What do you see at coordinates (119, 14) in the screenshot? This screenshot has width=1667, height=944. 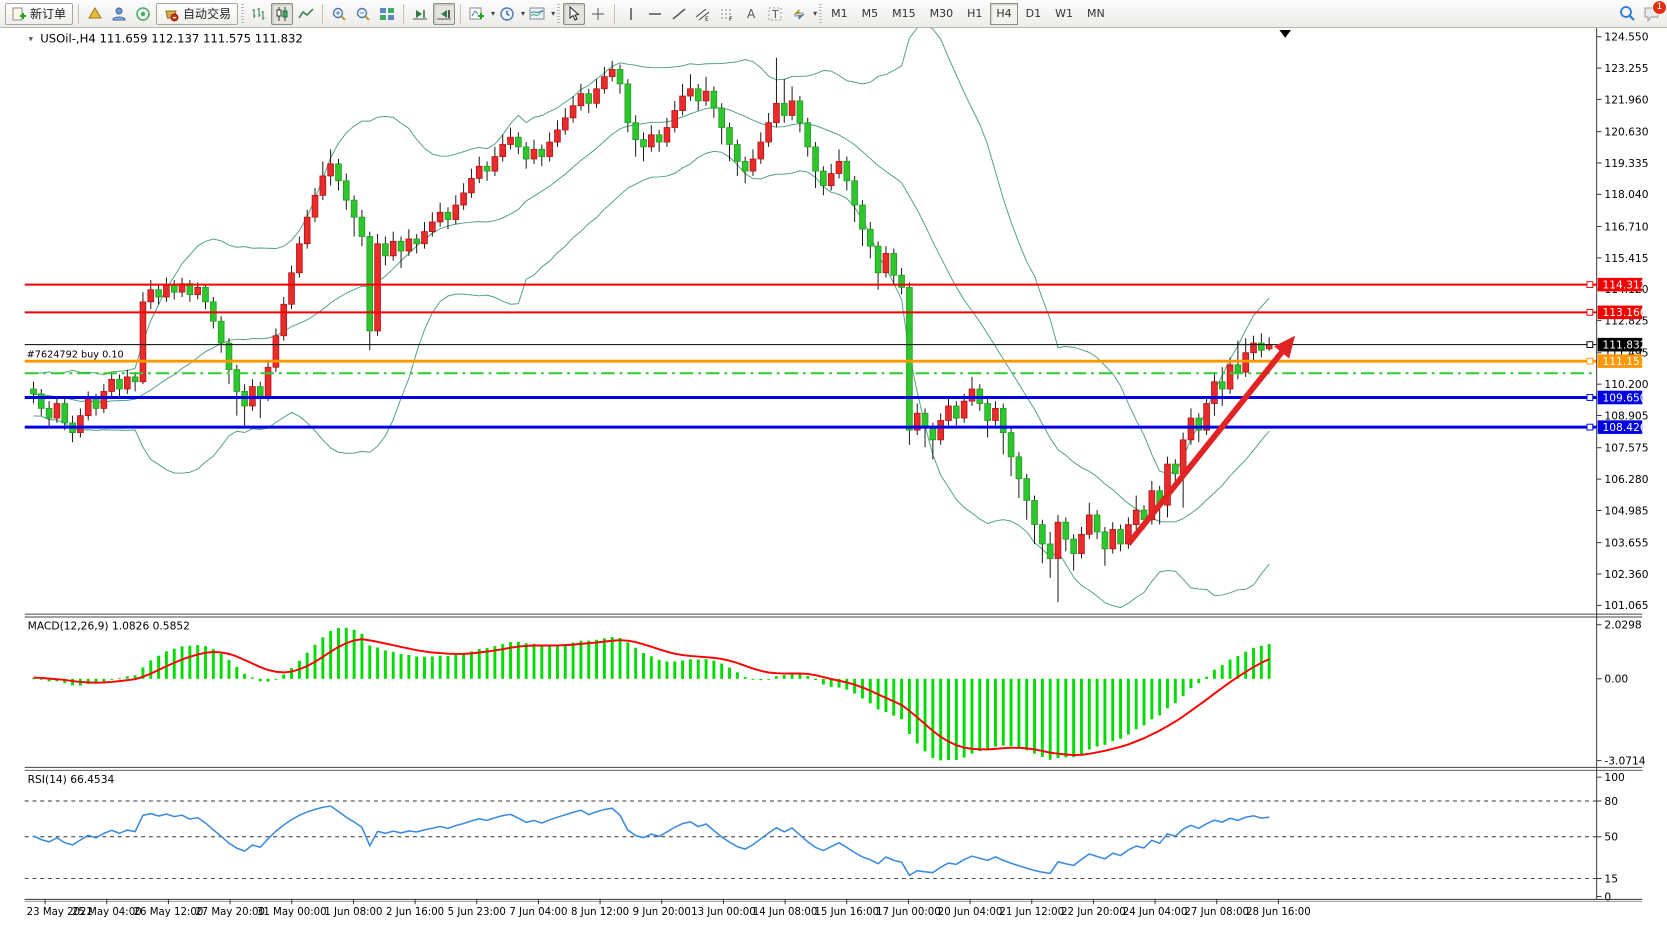 I see `market-watch-button` at bounding box center [119, 14].